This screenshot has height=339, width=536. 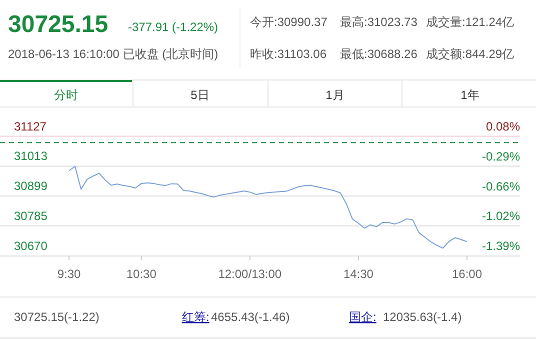 I want to click on text: 昨收:31103.06, so click(x=288, y=54).